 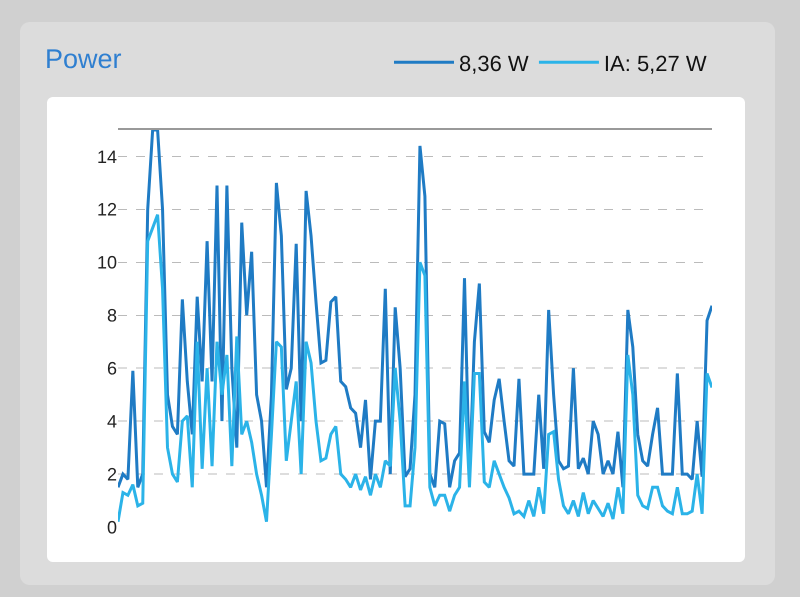 I want to click on legend-label: 8,36 W, so click(x=494, y=63).